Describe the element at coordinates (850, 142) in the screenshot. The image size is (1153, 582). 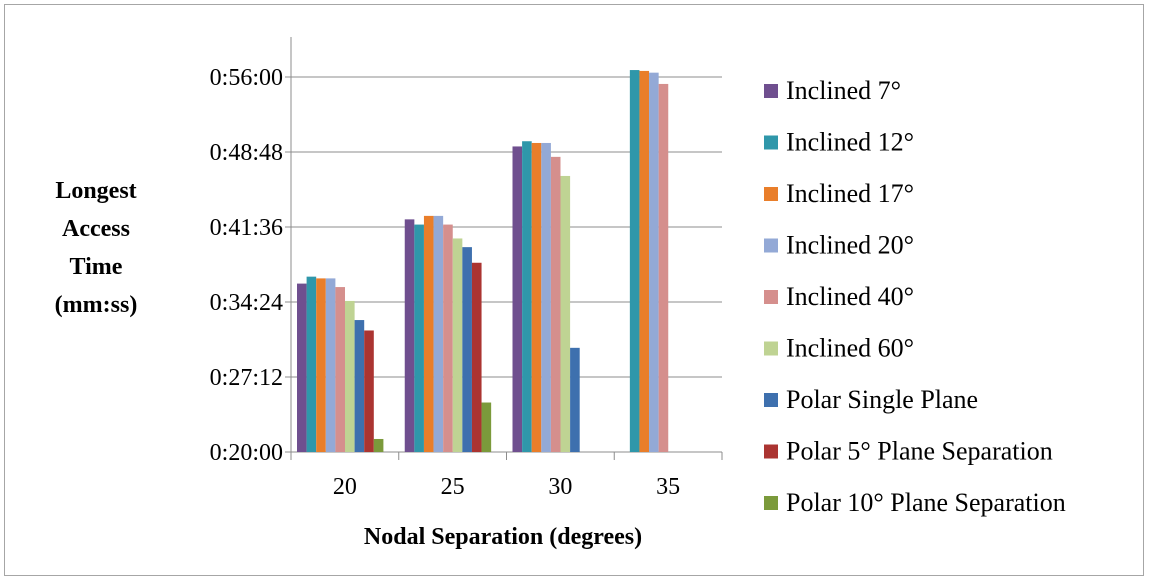
I see `legend-label: Inclined 12°` at that location.